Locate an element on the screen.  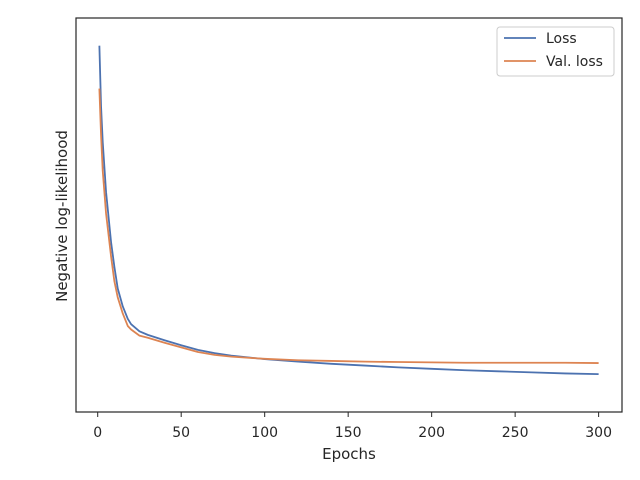
x-axis-ticks: 0 50 100 150 200 250 300 is located at coordinates (352, 426).